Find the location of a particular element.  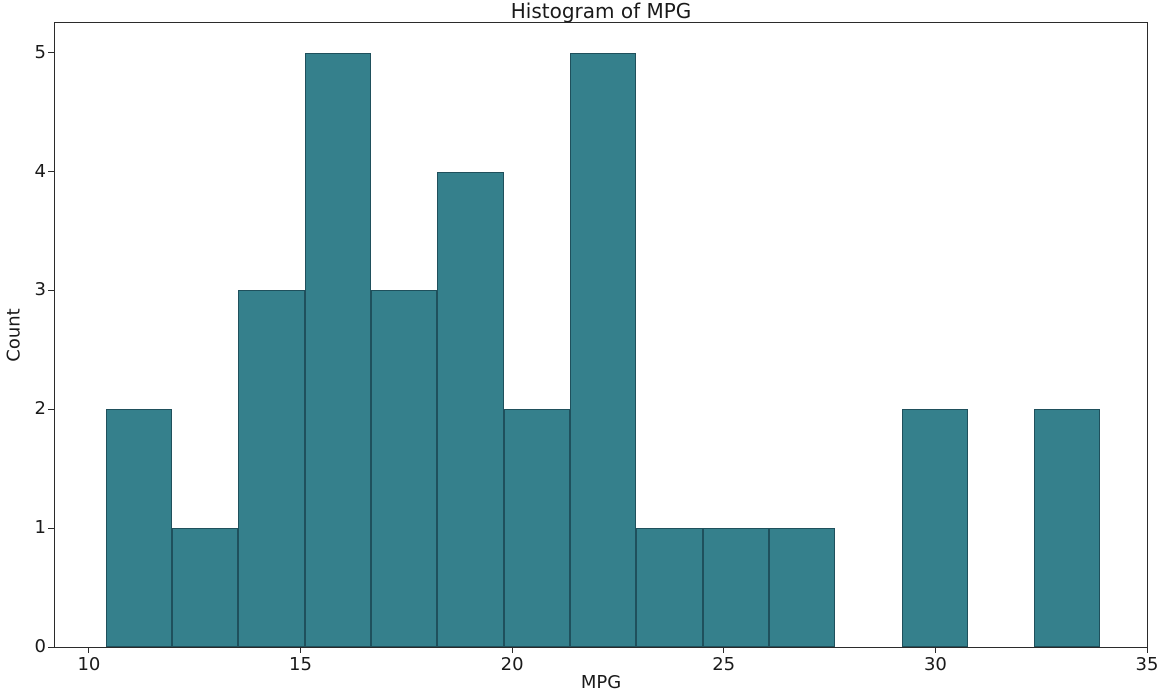

y-tick-label: 5 is located at coordinates (40, 52).